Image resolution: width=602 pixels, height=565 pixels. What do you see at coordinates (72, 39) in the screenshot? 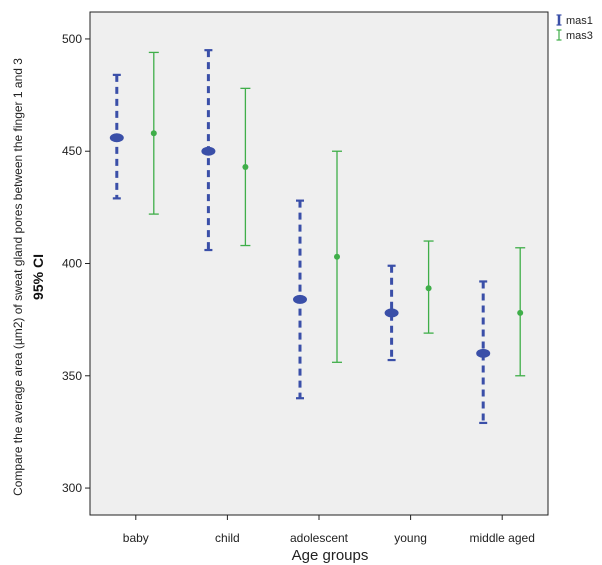
I see `y-tick-label: 500` at bounding box center [72, 39].